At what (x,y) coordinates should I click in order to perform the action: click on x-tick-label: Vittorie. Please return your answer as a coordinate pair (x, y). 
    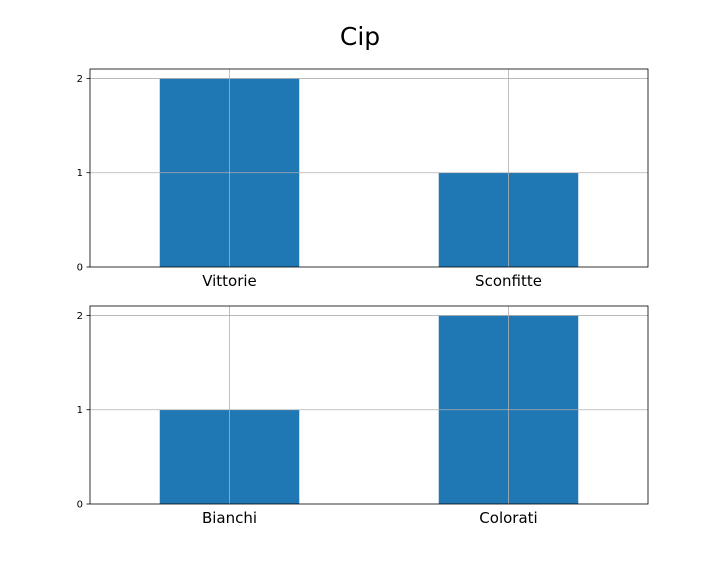
    Looking at the image, I should click on (229, 281).